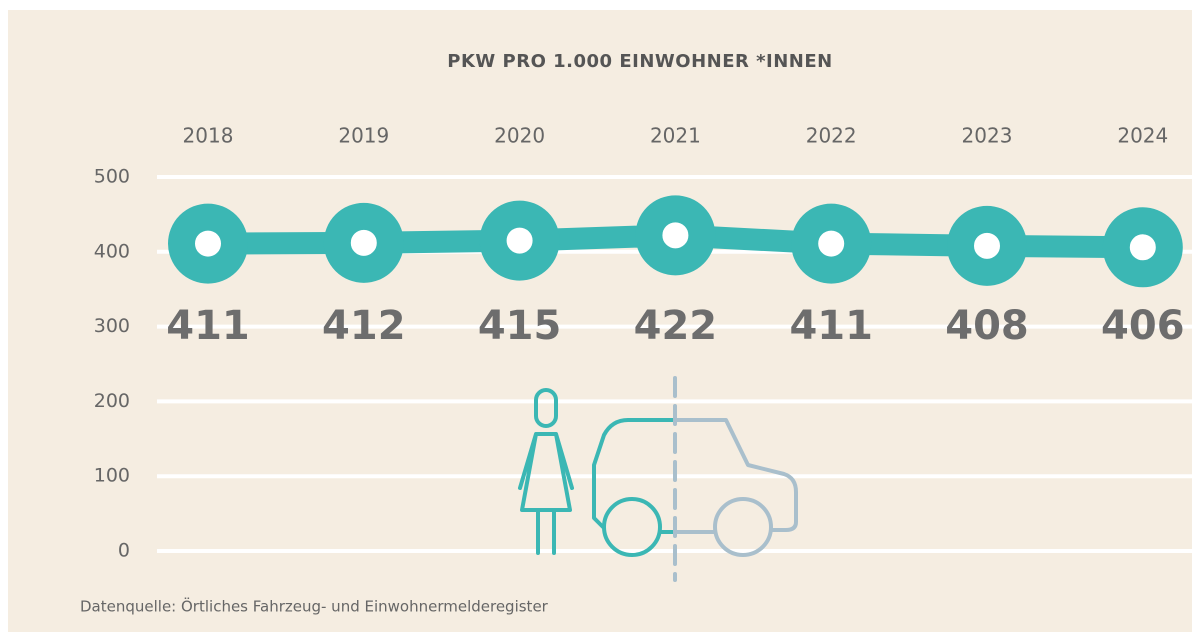 This screenshot has width=1200, height=641. I want to click on car-right, so click(736, 476).